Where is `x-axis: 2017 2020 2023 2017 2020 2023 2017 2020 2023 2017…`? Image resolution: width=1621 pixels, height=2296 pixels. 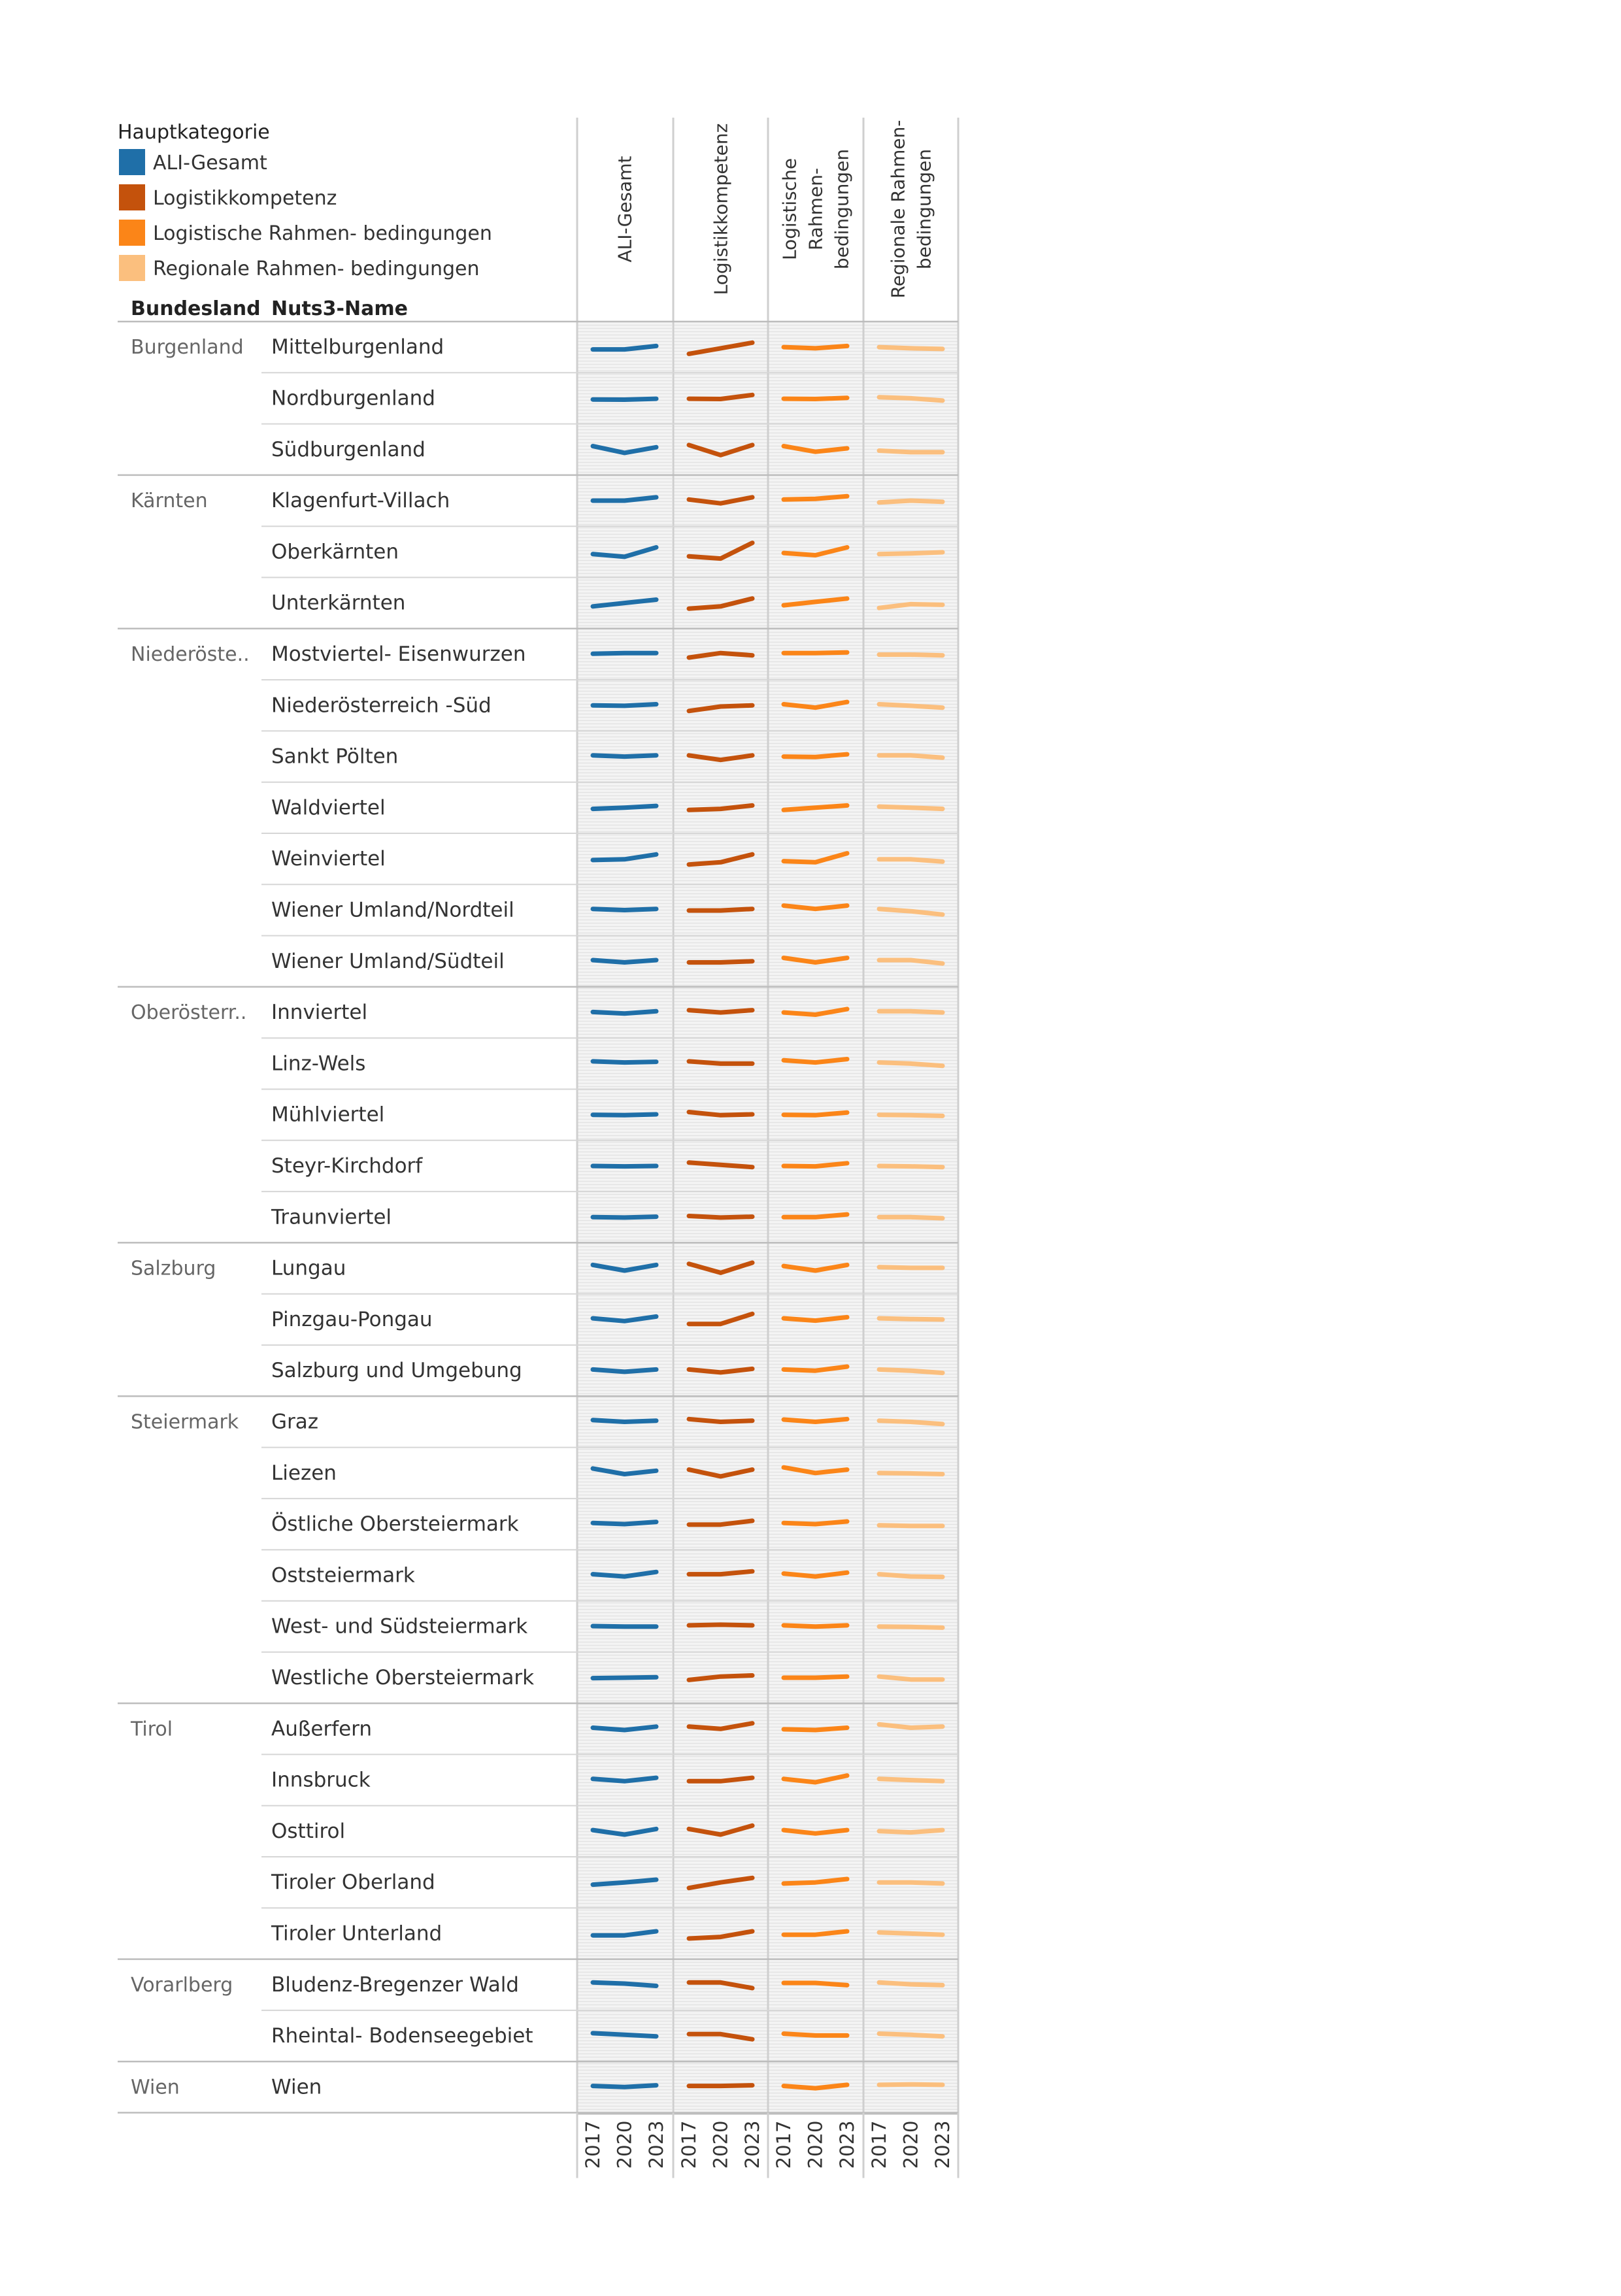 x-axis: 2017 2020 2023 2017 2020 2023 2017 2020 2023 2017… is located at coordinates (768, 2145).